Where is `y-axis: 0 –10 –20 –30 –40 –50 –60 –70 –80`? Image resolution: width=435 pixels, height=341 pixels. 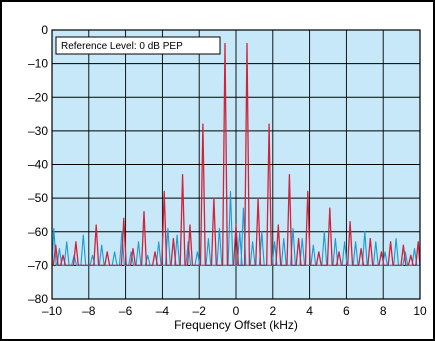 y-axis: 0 –10 –20 –30 –40 –50 –60 –70 –80 is located at coordinates (38, 164).